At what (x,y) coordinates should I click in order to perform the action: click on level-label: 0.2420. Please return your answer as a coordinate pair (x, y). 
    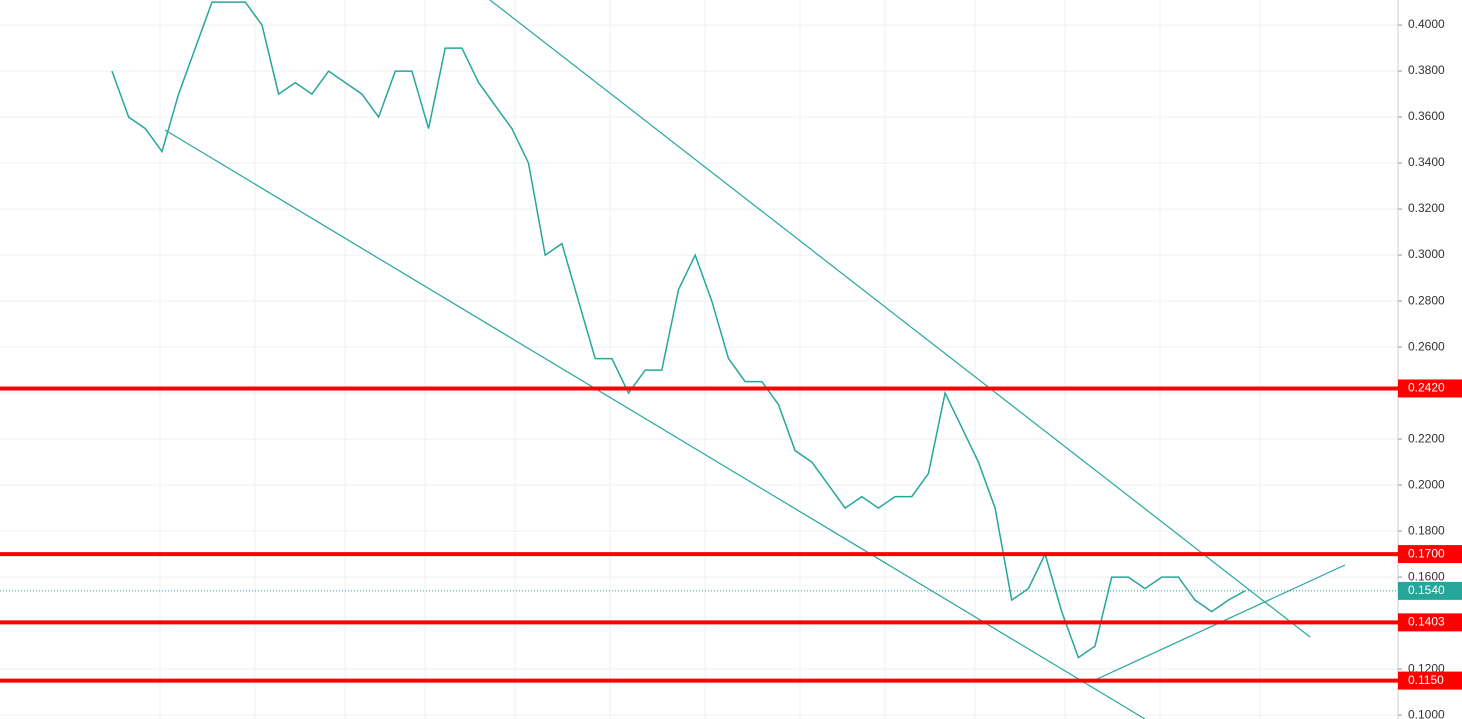
    Looking at the image, I should click on (1426, 388).